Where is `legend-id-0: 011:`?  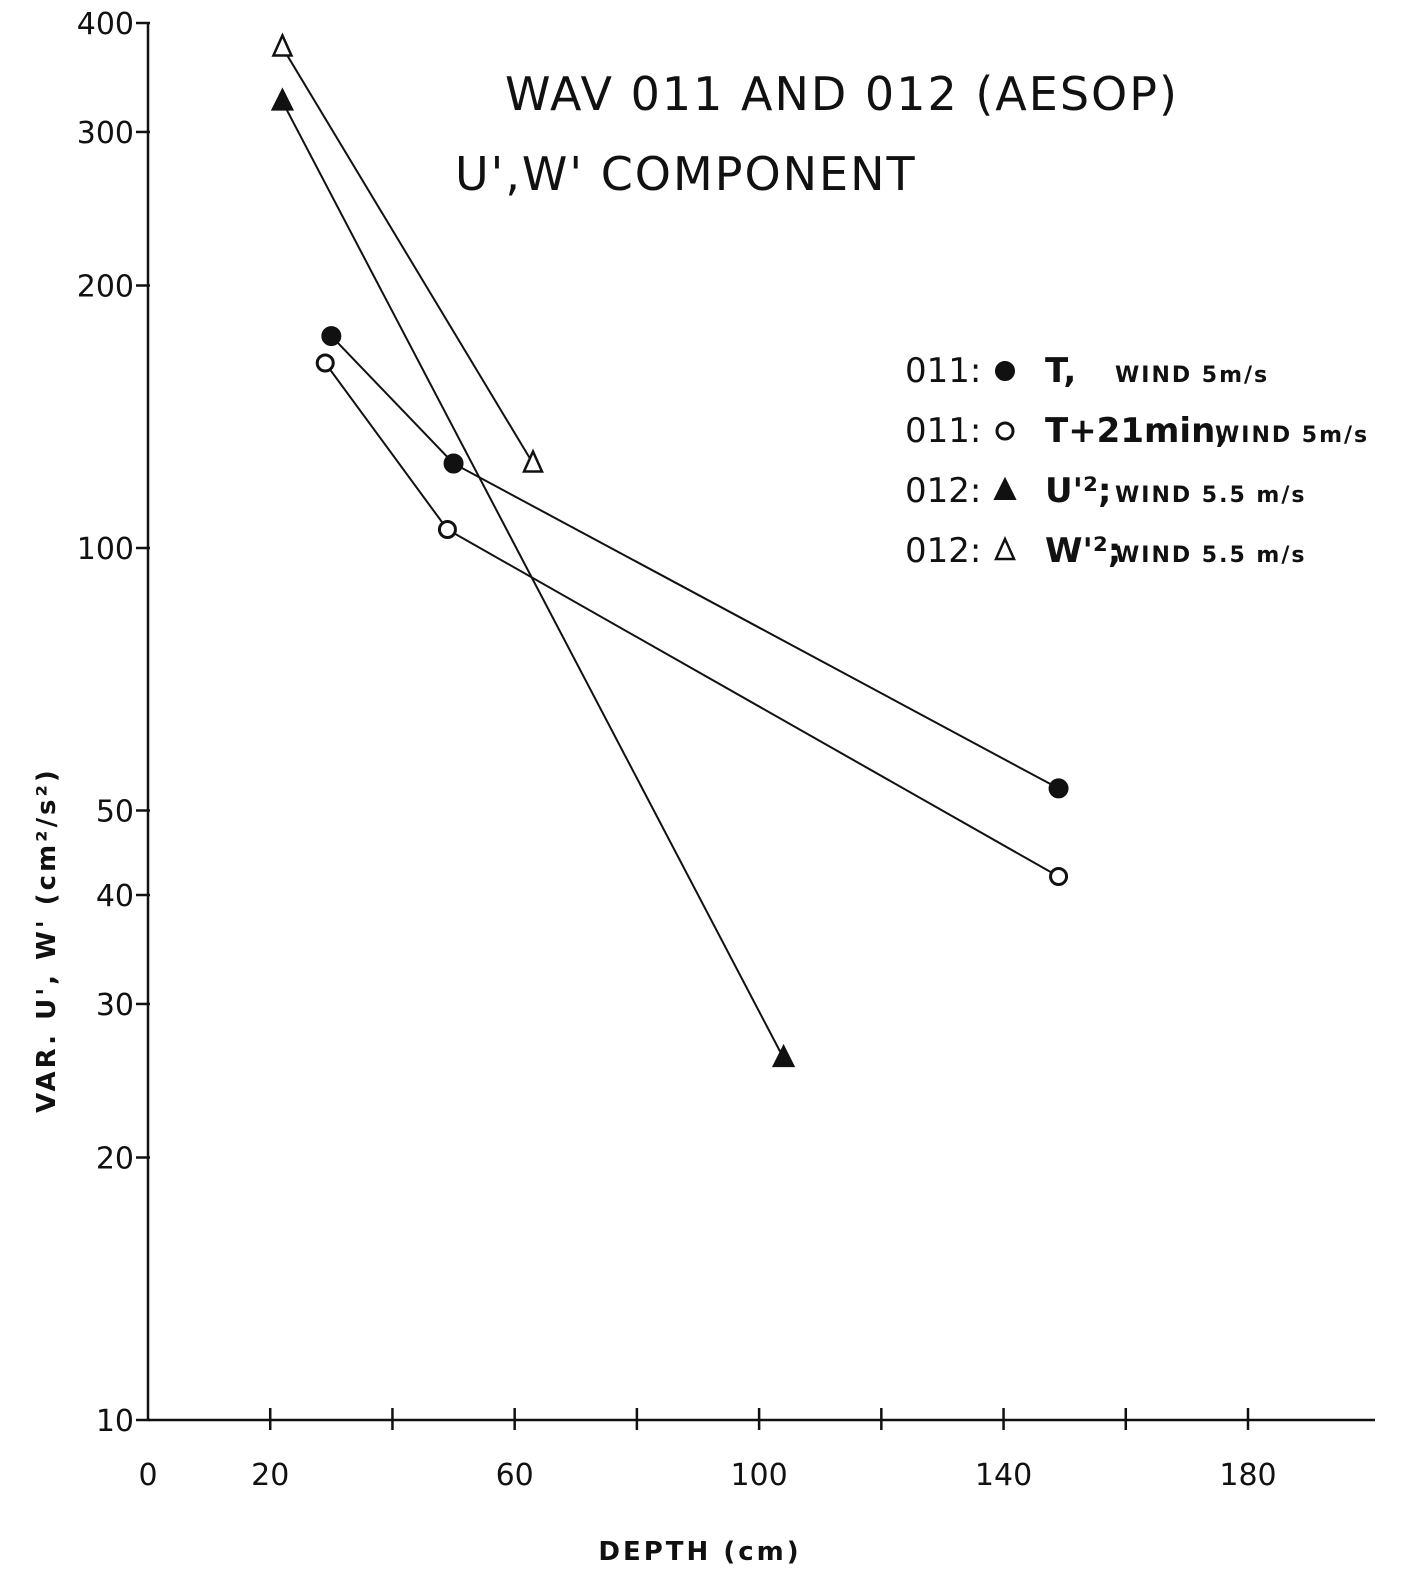 legend-id-0: 011: is located at coordinates (943, 371).